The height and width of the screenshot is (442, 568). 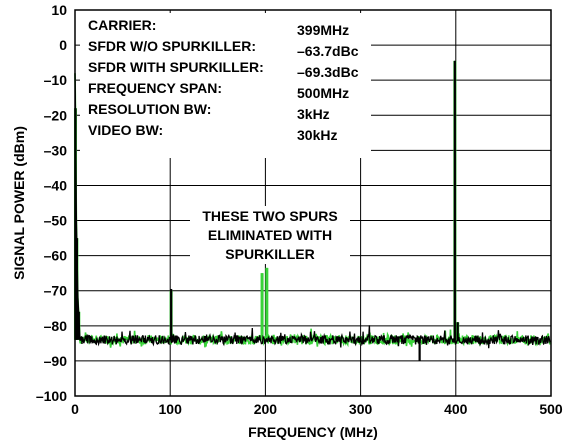 What do you see at coordinates (56, 185) in the screenshot?
I see `y-tick-label: –40` at bounding box center [56, 185].